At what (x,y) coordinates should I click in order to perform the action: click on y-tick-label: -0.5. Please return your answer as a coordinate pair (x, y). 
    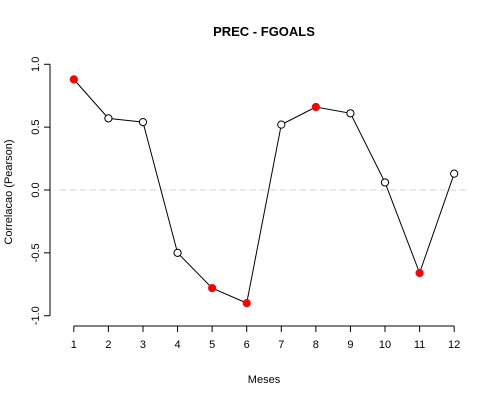
    Looking at the image, I should click on (36, 252).